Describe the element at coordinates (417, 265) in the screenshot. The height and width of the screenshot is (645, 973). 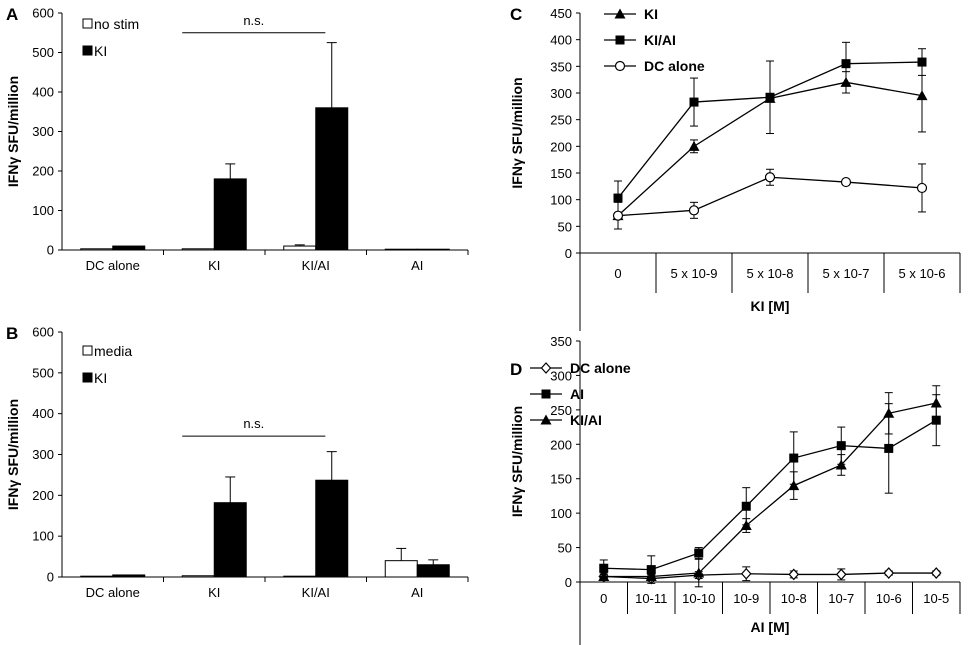
I see `category-label: AI` at that location.